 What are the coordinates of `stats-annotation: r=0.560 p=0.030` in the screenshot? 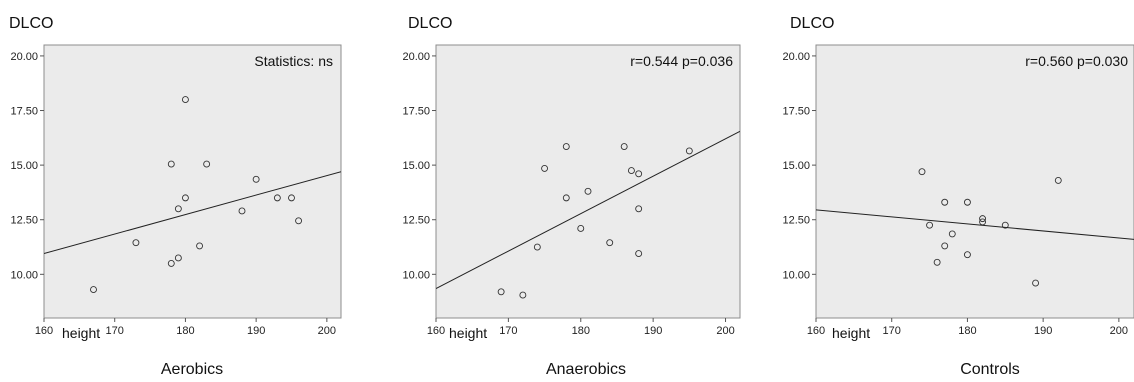 It's located at (1076, 61).